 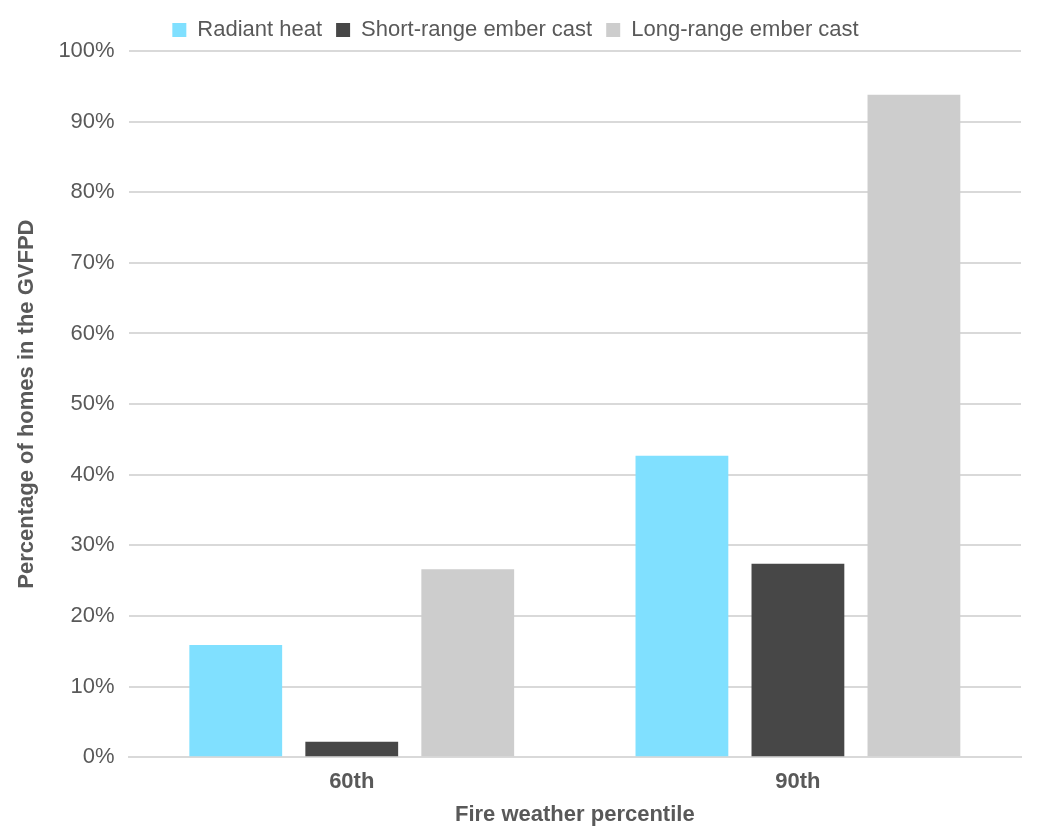 I want to click on y-tick-label: 60%, so click(x=92, y=332).